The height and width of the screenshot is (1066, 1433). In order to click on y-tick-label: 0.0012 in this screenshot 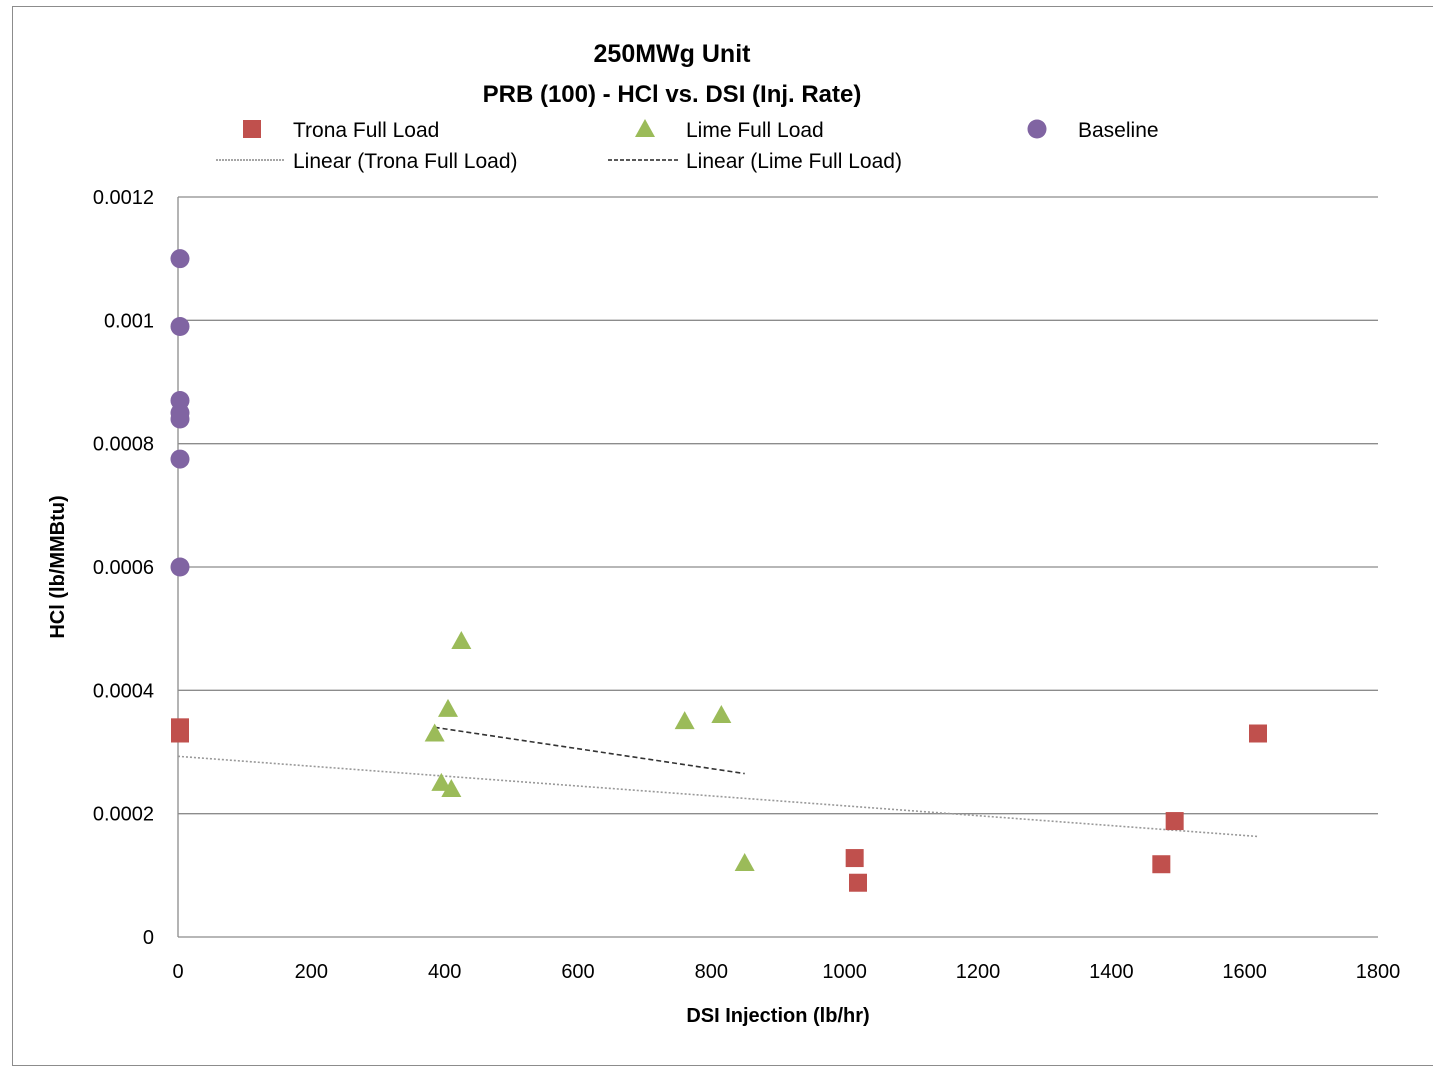, I will do `click(123, 198)`.